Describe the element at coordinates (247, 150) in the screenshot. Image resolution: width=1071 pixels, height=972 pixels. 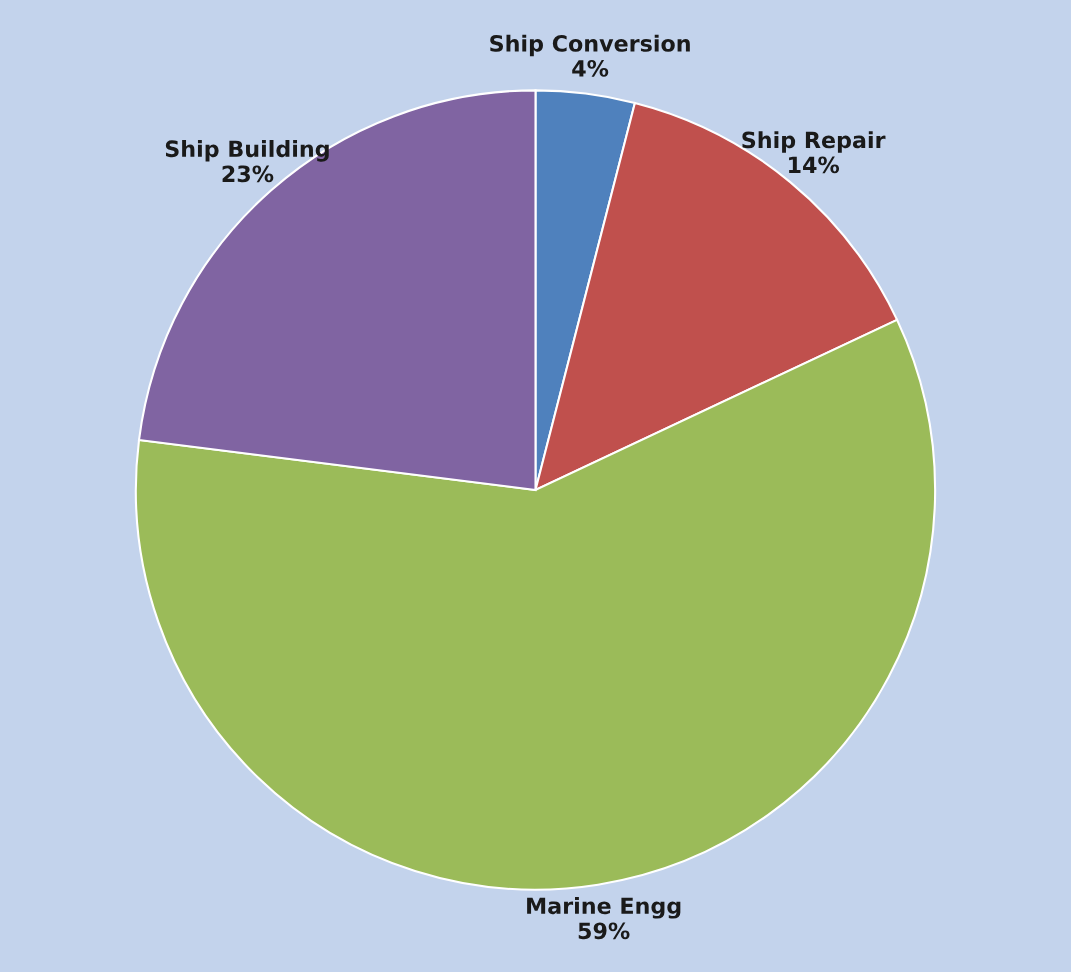
I see `slice-label: Ship Building` at that location.